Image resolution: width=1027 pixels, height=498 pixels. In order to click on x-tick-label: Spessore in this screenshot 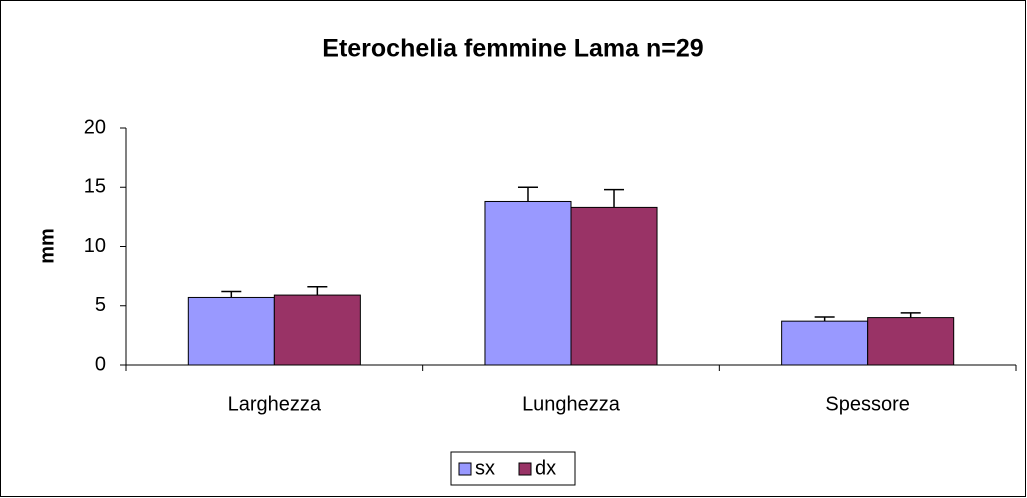, I will do `click(867, 404)`.